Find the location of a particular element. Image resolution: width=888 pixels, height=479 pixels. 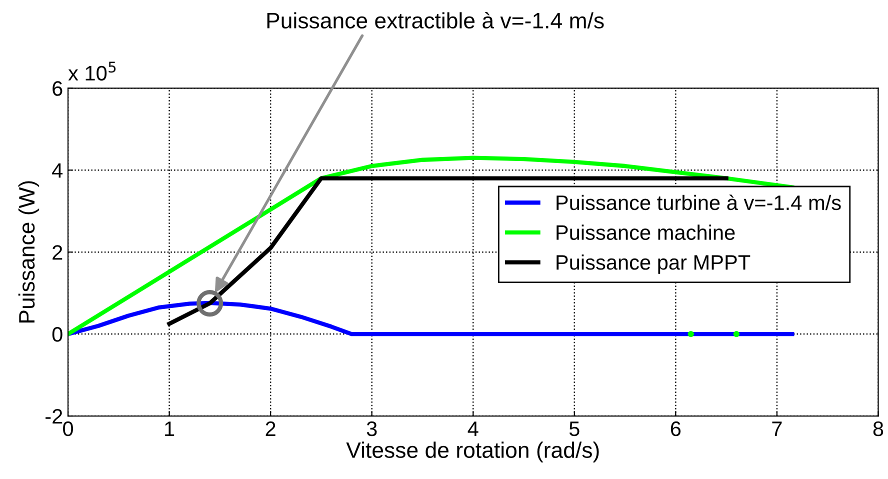

legend-label: Puissance par MPPT is located at coordinates (653, 264).